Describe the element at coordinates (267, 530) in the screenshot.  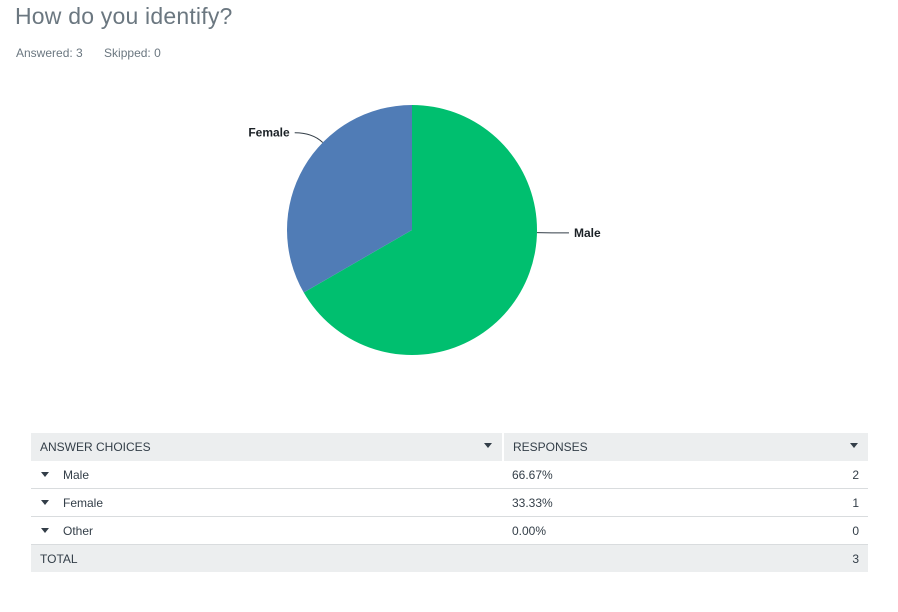
I see `choice-cell: Other` at that location.